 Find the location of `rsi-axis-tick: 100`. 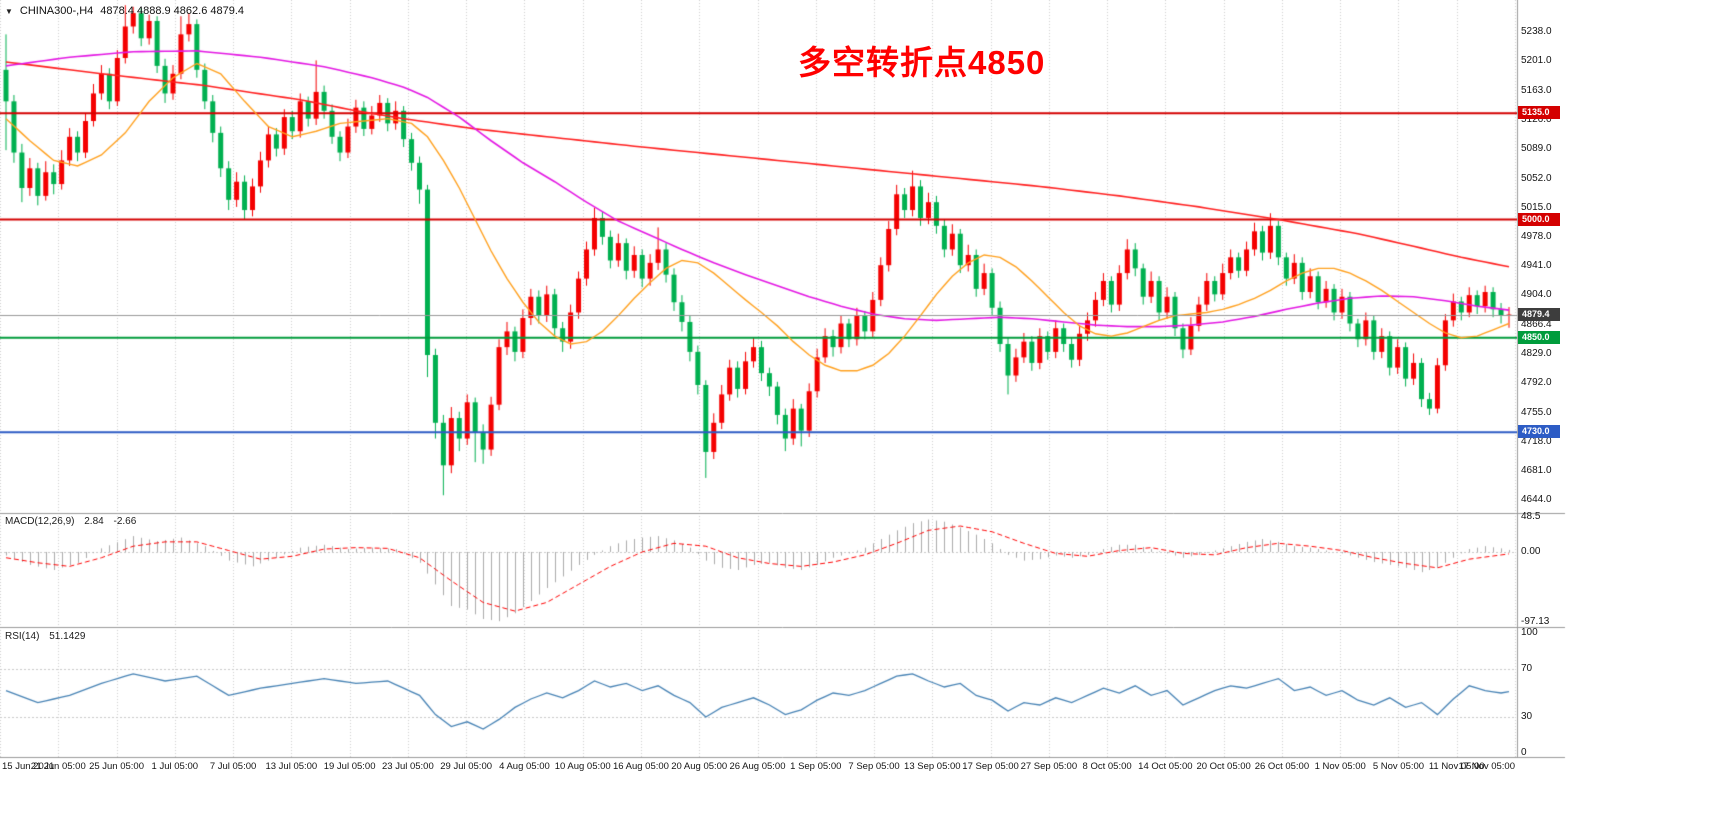

rsi-axis-tick: 100 is located at coordinates (1529, 632).